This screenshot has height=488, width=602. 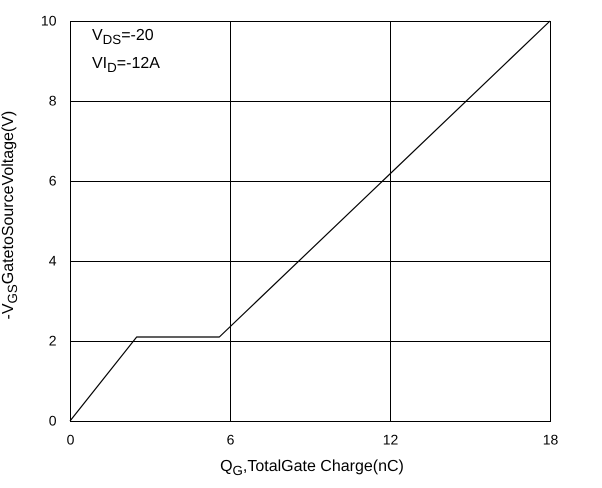 What do you see at coordinates (550, 440) in the screenshot?
I see `x-tick-label: 18` at bounding box center [550, 440].